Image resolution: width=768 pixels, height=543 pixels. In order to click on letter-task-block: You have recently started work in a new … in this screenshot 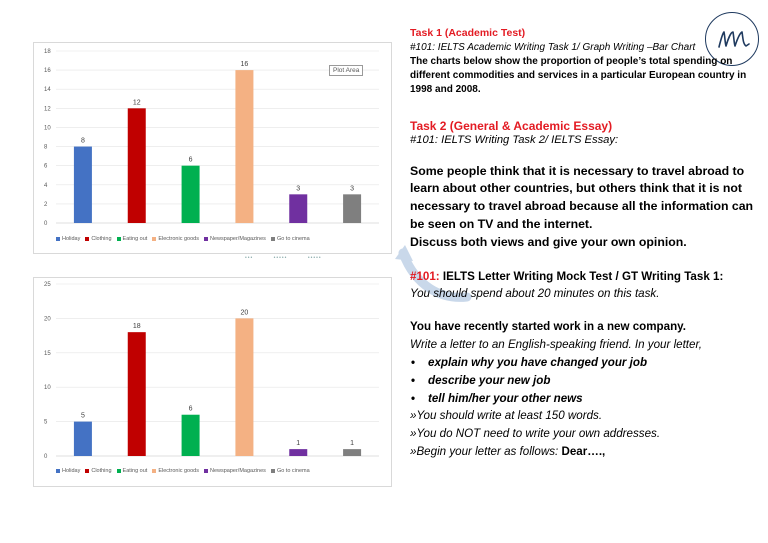, I will do `click(582, 389)`.